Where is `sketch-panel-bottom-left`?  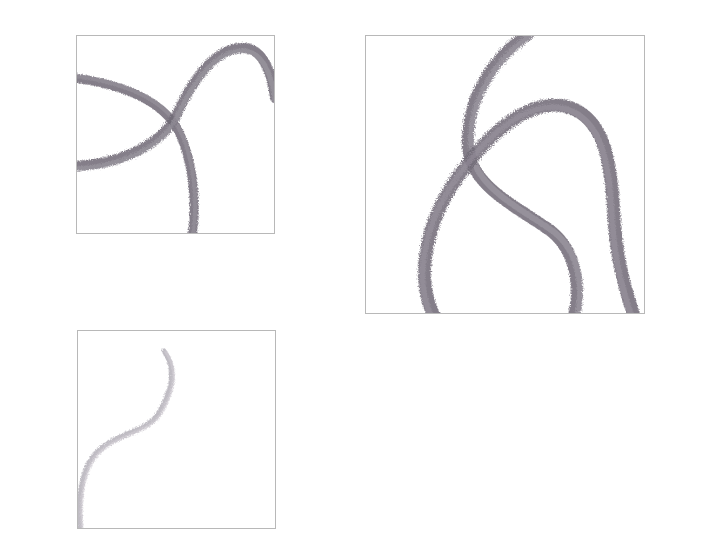 sketch-panel-bottom-left is located at coordinates (176, 429).